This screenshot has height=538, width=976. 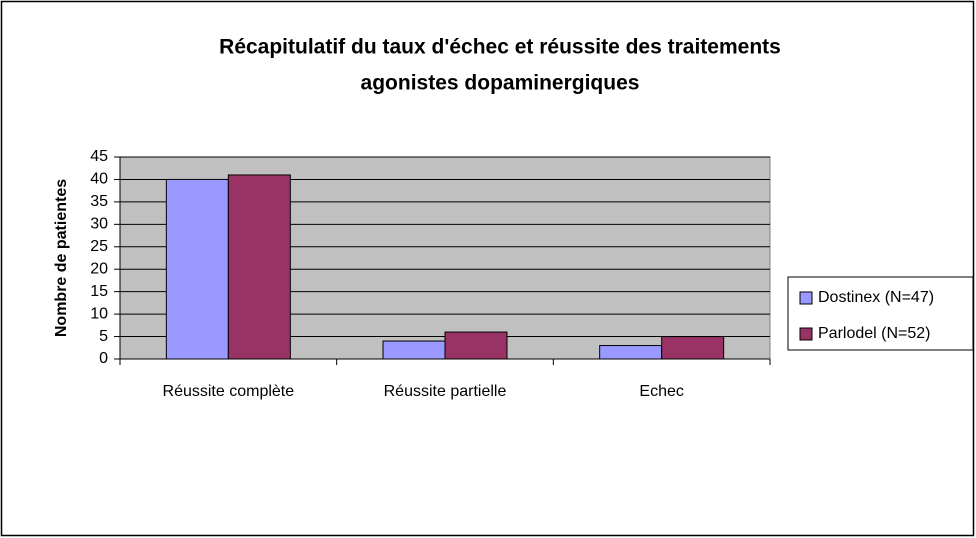 What do you see at coordinates (99, 291) in the screenshot?
I see `y-tick-label: 15` at bounding box center [99, 291].